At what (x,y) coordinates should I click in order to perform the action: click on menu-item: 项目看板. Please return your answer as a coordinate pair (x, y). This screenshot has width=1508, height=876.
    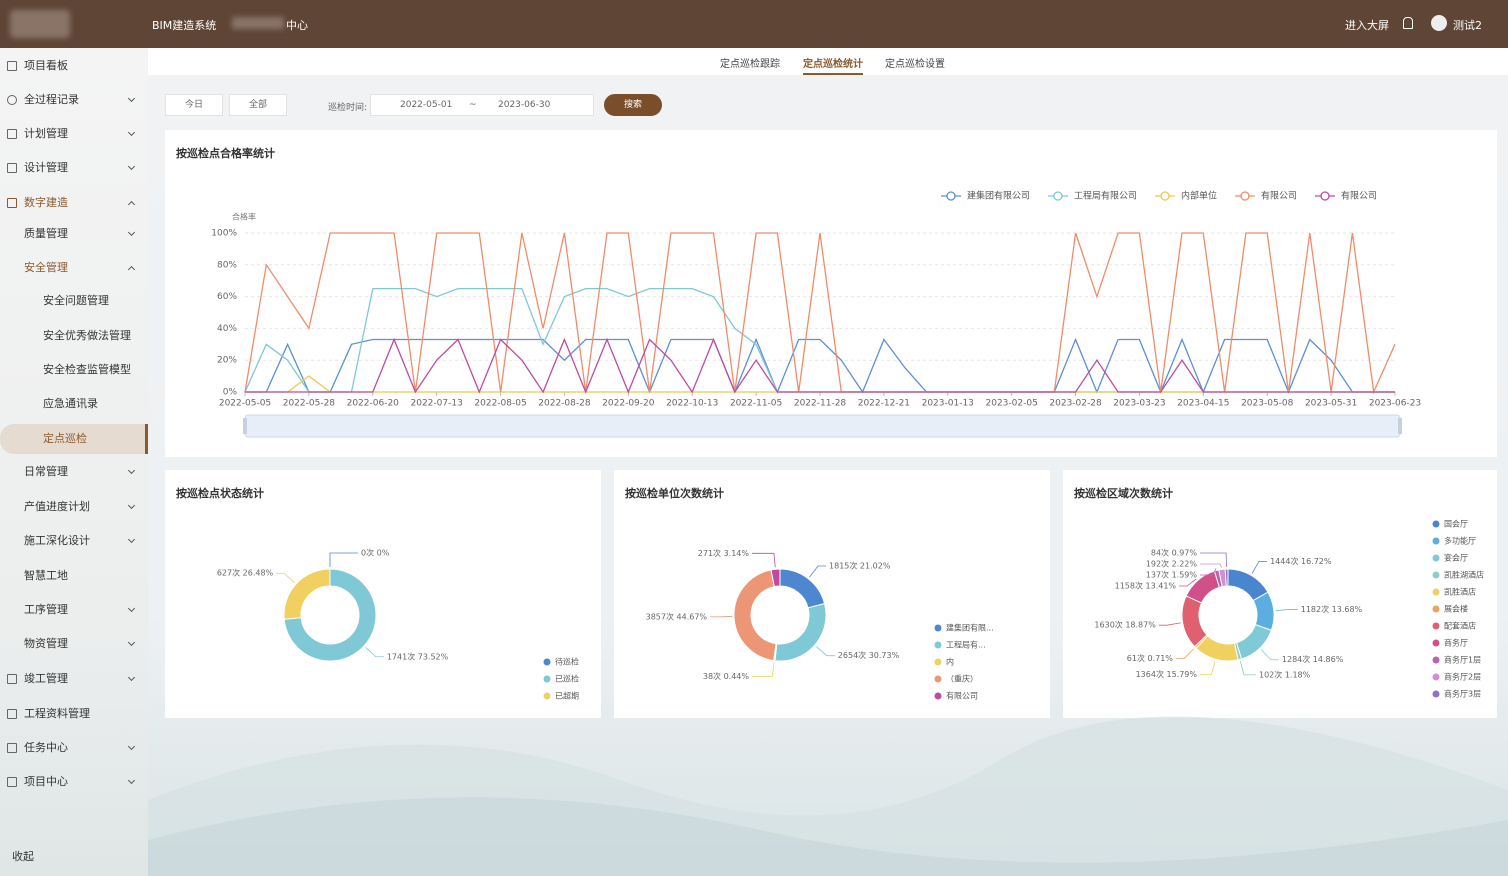
    Looking at the image, I should click on (74, 66).